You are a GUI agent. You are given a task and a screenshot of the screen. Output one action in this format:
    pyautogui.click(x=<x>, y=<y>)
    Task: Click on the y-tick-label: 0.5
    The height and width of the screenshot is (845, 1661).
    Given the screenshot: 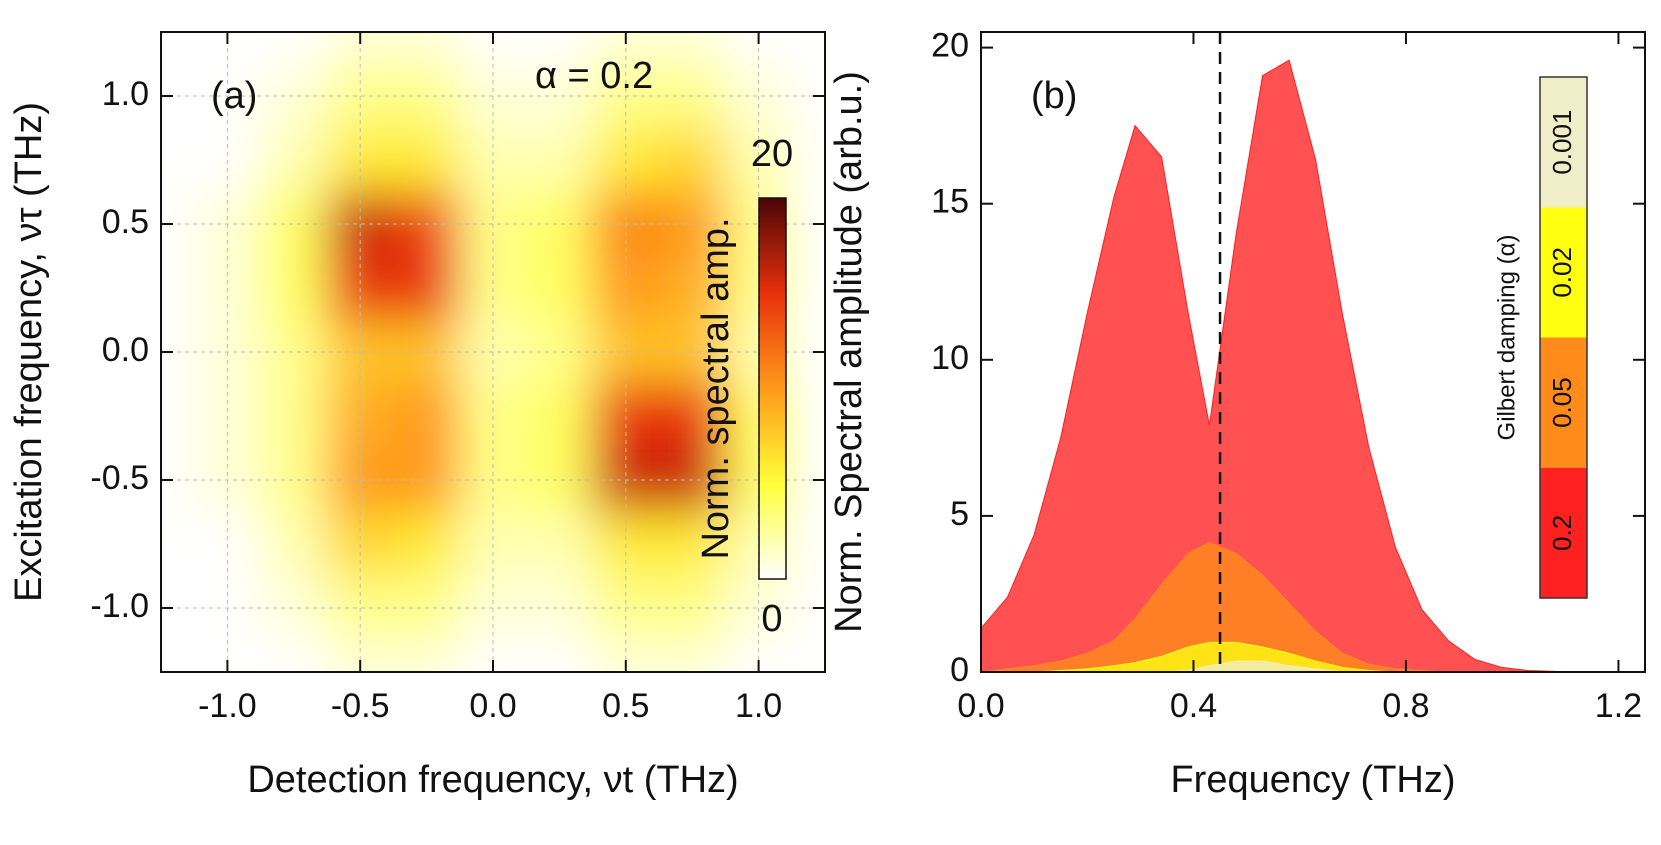 What is the action you would take?
    pyautogui.click(x=125, y=222)
    